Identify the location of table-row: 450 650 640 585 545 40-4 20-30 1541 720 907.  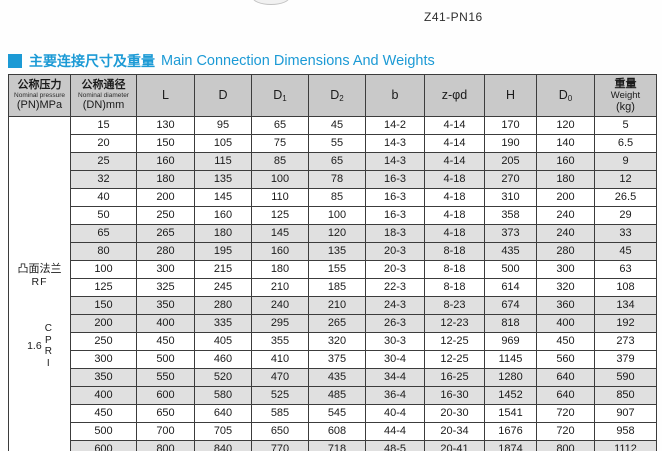
(333, 413).